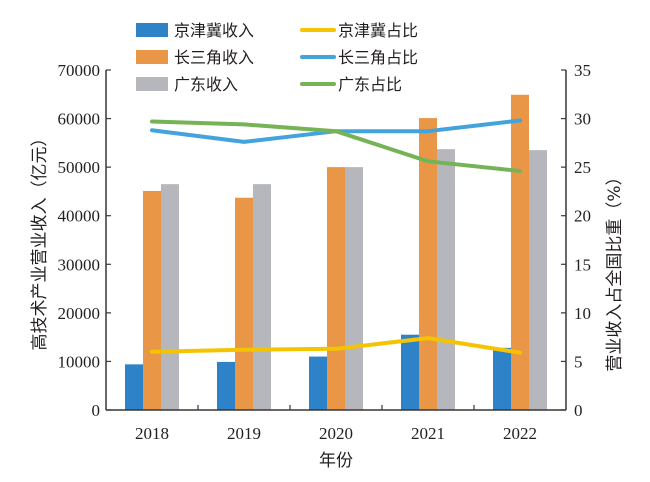 Image resolution: width=650 pixels, height=482 pixels. Describe the element at coordinates (428, 433) in the screenshot. I see `x-tick-label: 2021` at that location.